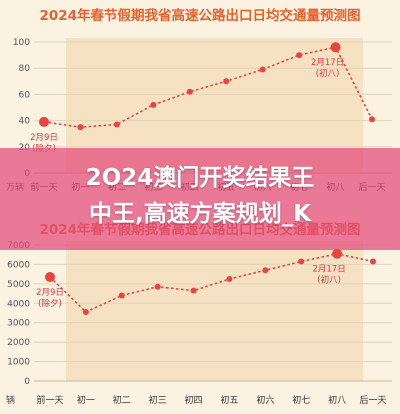 Image resolution: width=400 pixels, height=414 pixels. I want to click on x-tick-label: 前一天, so click(49, 400).